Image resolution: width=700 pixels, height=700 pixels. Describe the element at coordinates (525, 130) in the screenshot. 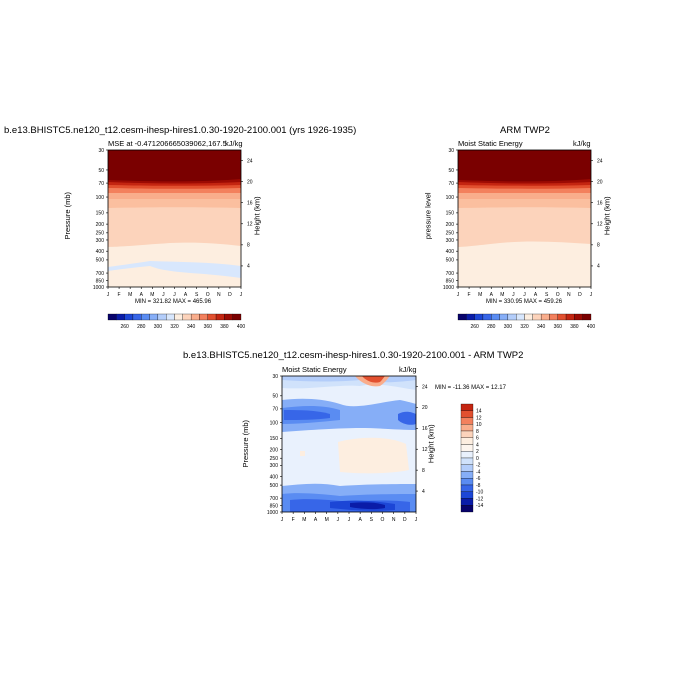

I see `panel2-title: ARM TWP2` at that location.